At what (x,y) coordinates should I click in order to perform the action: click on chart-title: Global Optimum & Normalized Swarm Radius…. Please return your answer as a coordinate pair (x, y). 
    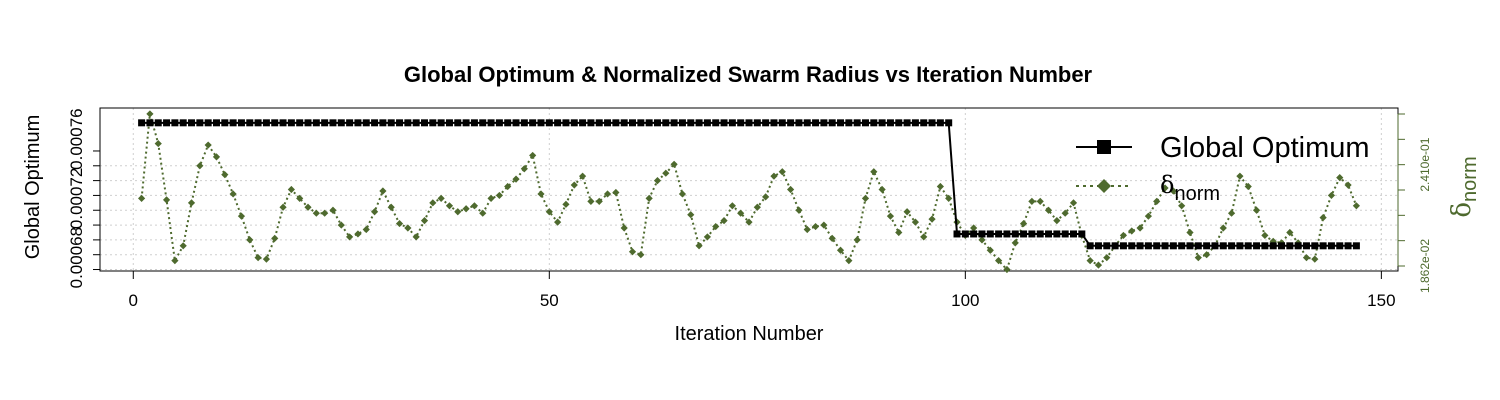
    Looking at the image, I should click on (748, 74).